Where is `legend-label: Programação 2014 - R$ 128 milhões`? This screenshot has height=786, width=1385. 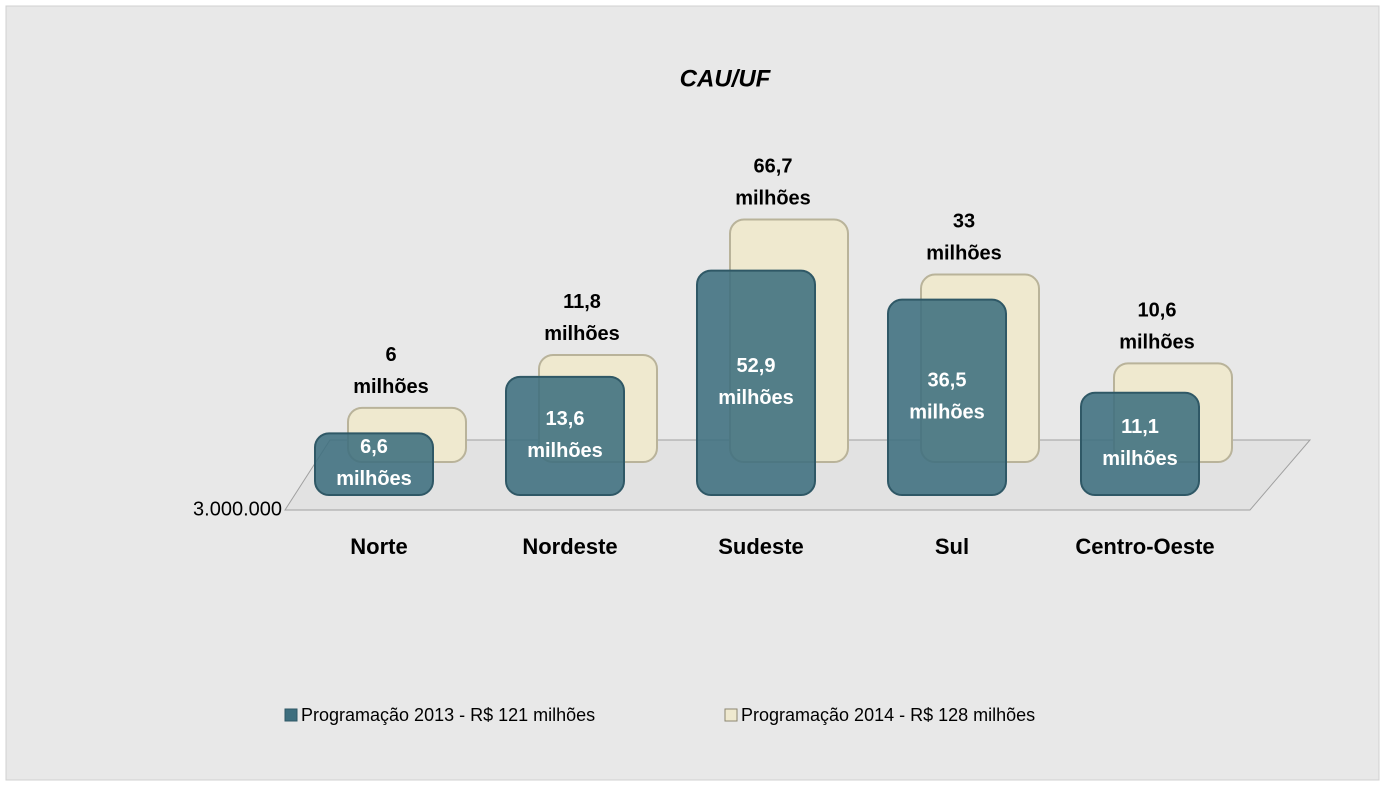
legend-label: Programação 2014 - R$ 128 milhões is located at coordinates (888, 715).